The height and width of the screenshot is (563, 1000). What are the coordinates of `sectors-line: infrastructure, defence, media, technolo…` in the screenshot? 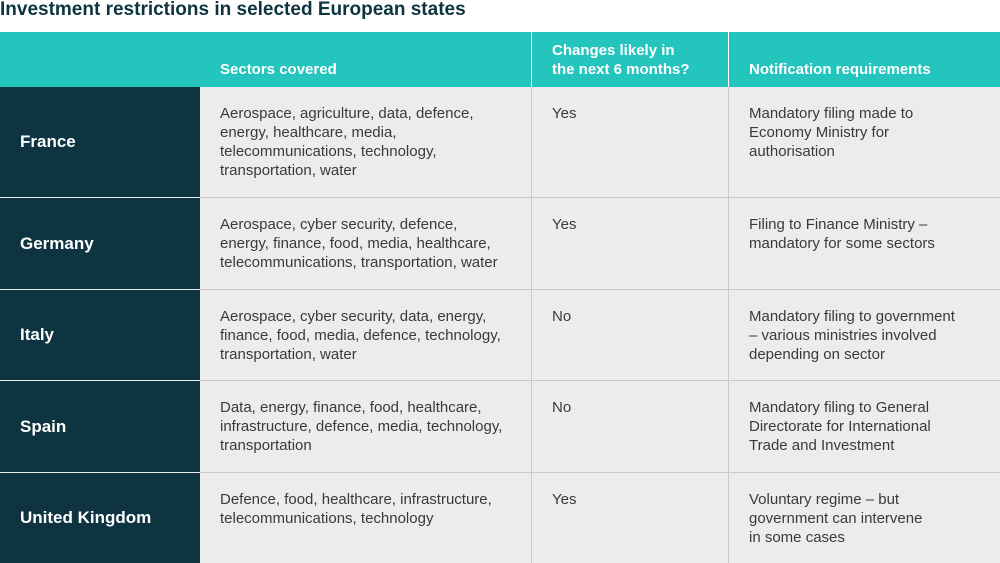 It's located at (361, 426).